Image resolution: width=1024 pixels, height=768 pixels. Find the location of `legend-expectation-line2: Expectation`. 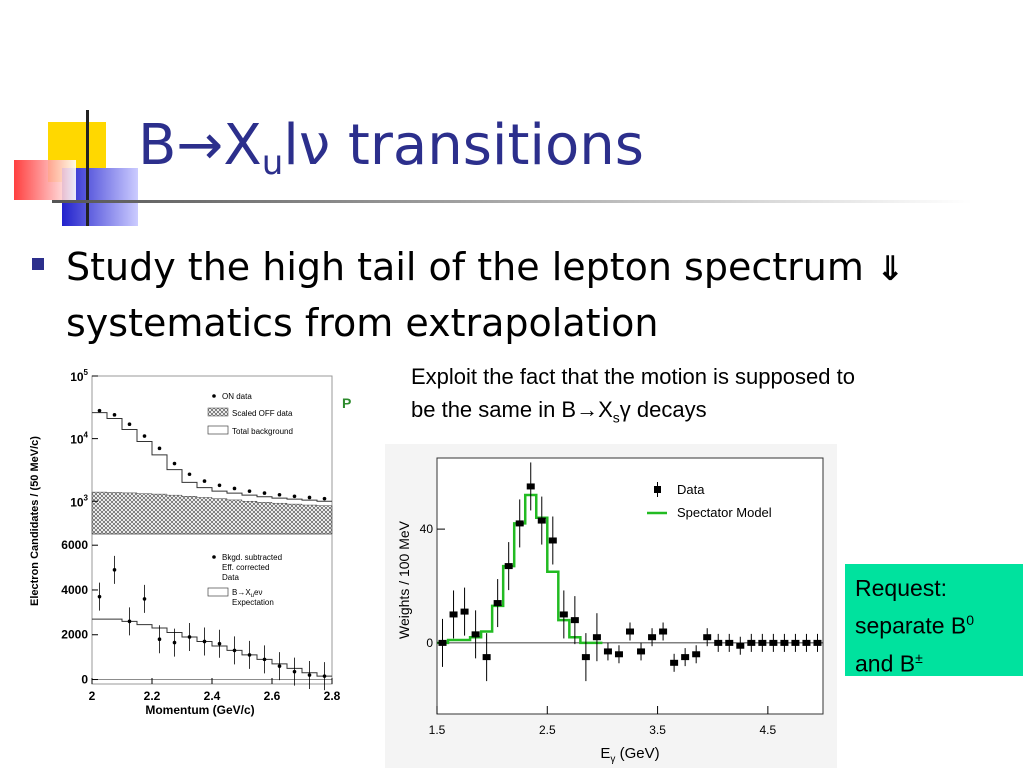

legend-expectation-line2: Expectation is located at coordinates (253, 602).